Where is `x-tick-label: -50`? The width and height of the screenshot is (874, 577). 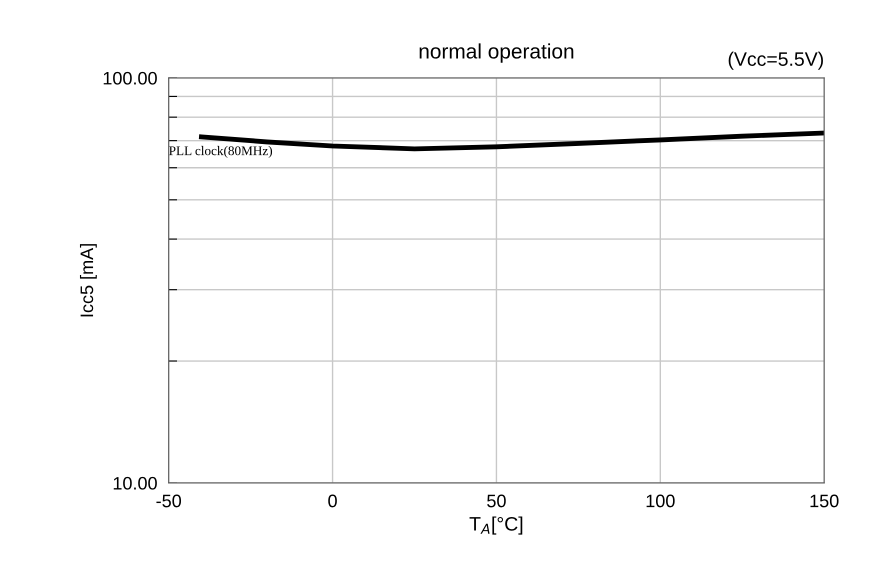 x-tick-label: -50 is located at coordinates (169, 501).